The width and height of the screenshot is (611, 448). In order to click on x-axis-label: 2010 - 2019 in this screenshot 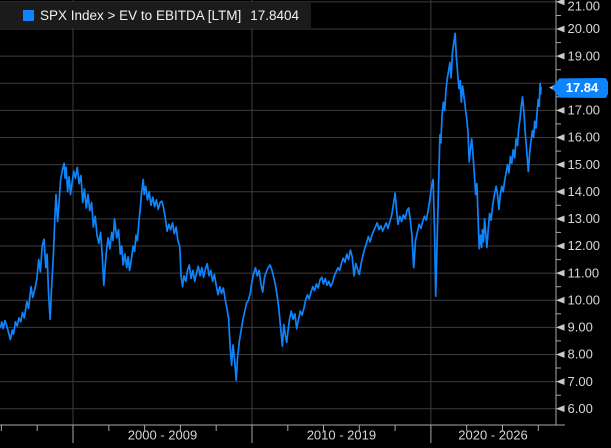, I will do `click(341, 435)`.